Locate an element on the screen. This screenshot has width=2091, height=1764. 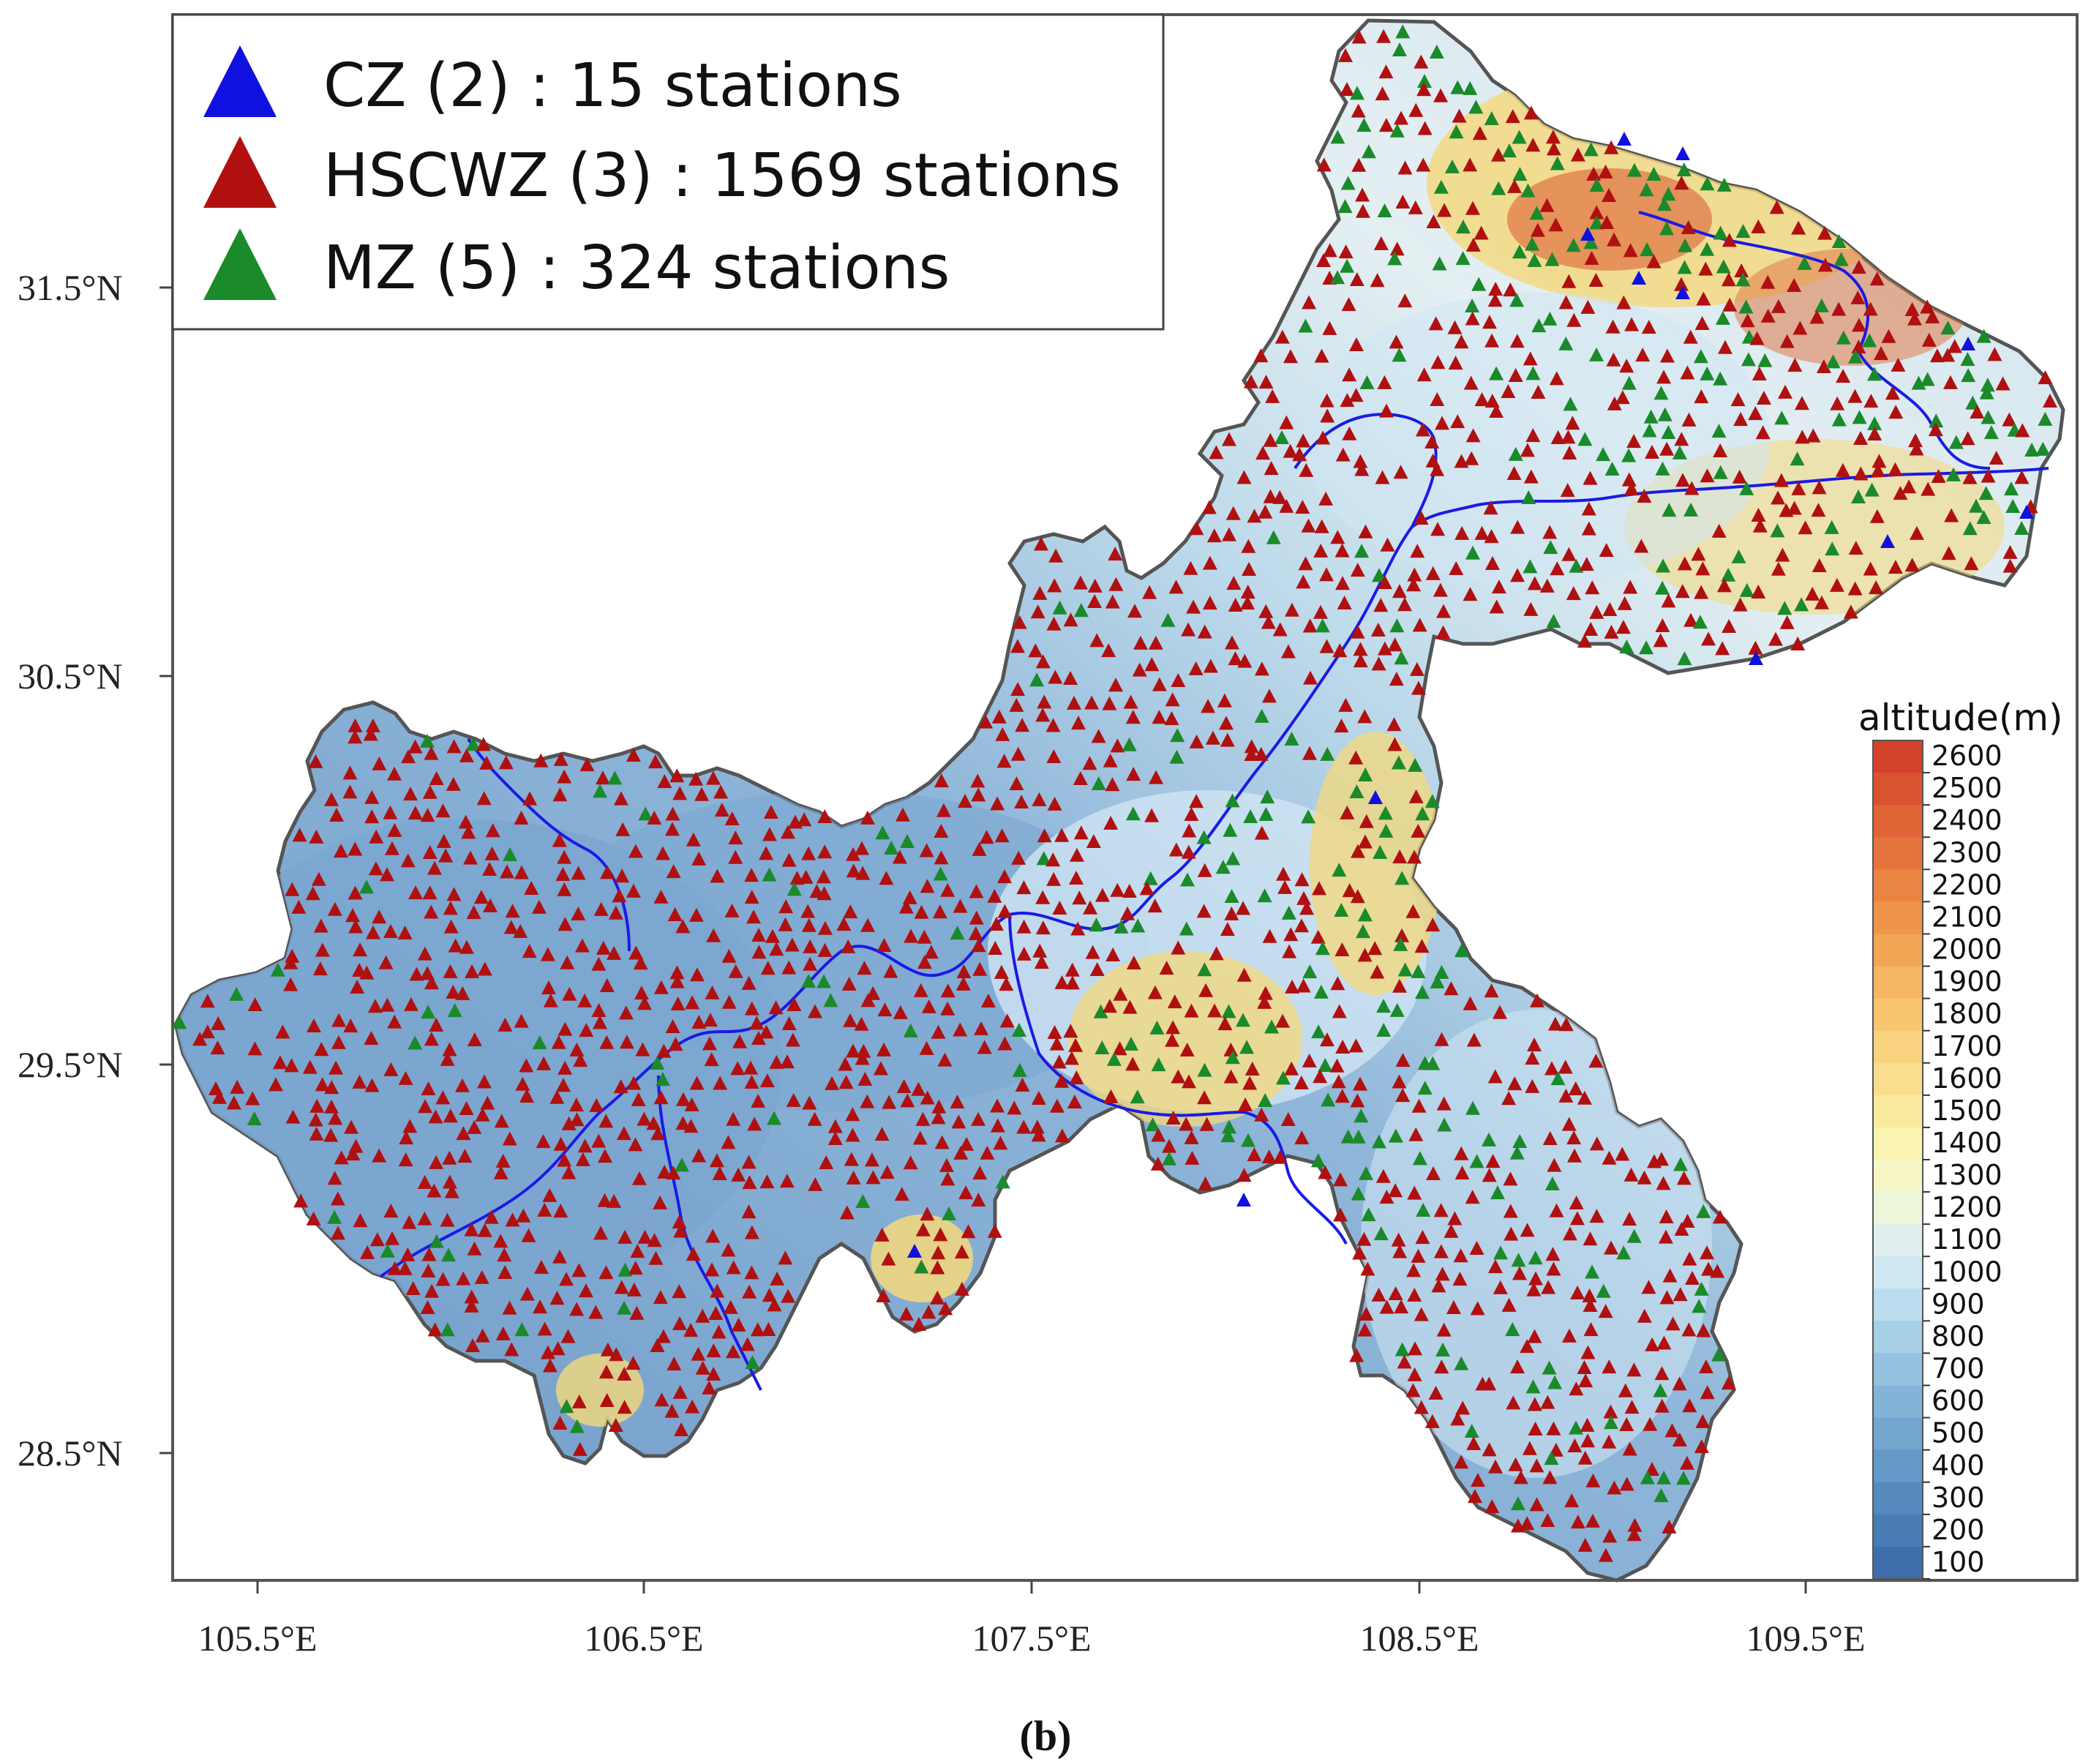
colorbar-tick-label: 1700 is located at coordinates (1967, 1046).